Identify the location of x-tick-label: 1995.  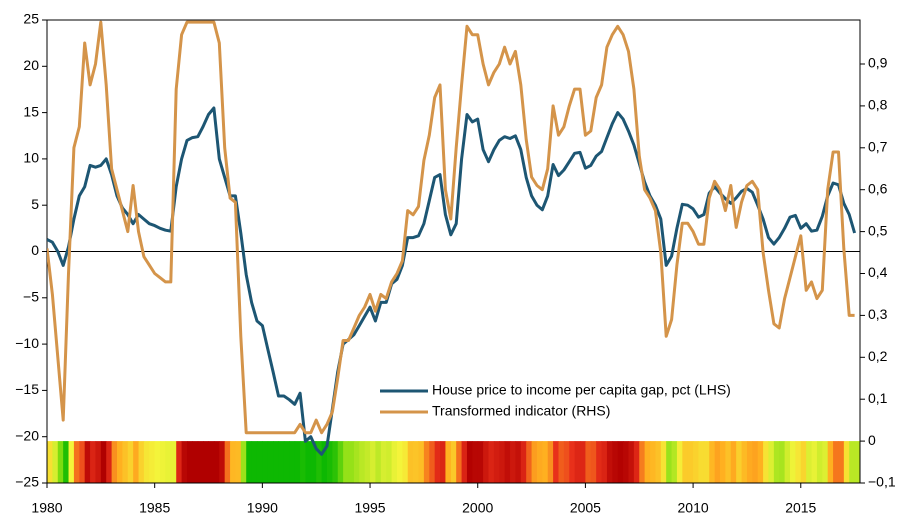
(369, 508).